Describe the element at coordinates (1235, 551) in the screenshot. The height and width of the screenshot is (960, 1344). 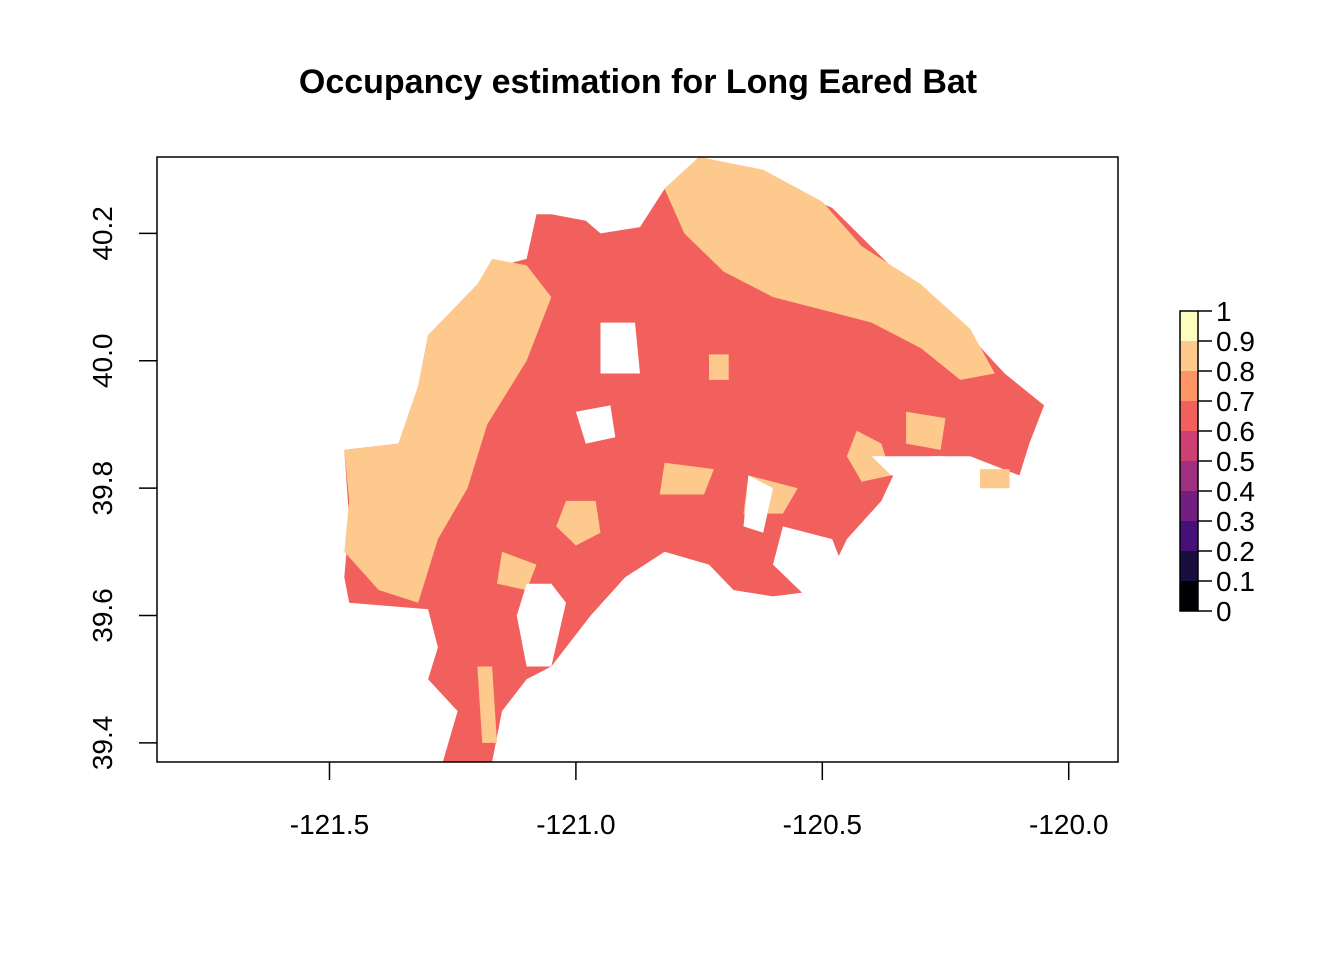
I see `legend-label: 0.2` at that location.